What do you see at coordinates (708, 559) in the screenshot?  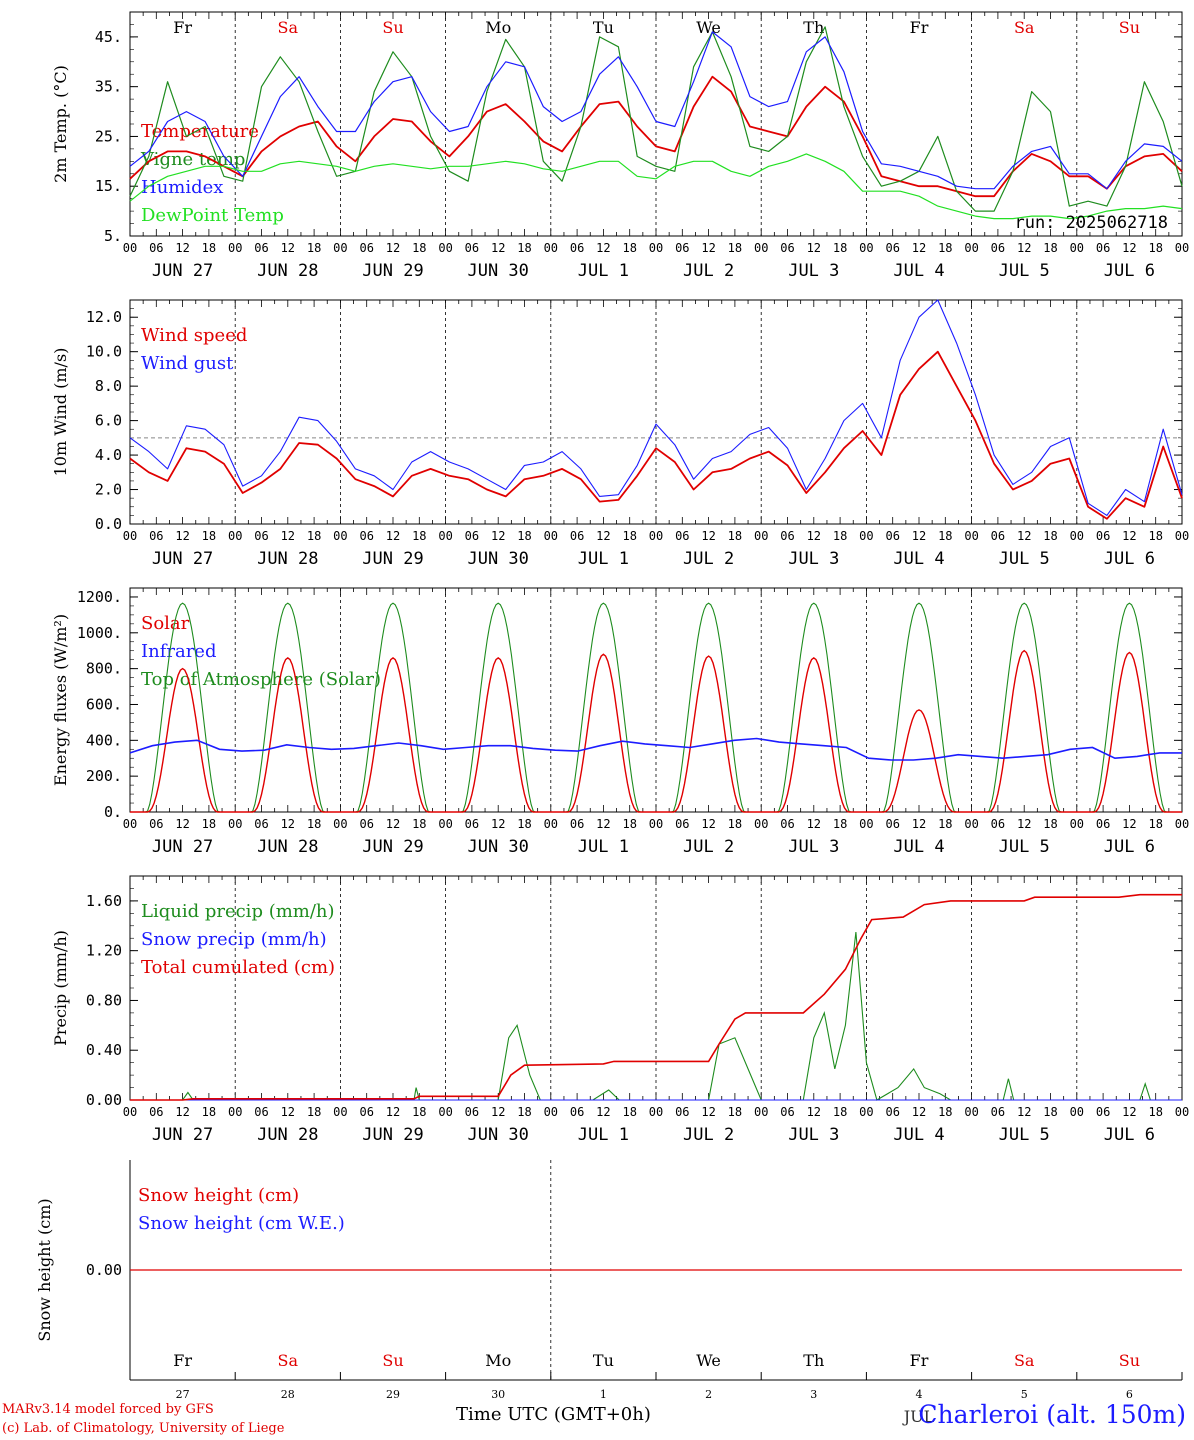 I see `date-label: JUL 2` at bounding box center [708, 559].